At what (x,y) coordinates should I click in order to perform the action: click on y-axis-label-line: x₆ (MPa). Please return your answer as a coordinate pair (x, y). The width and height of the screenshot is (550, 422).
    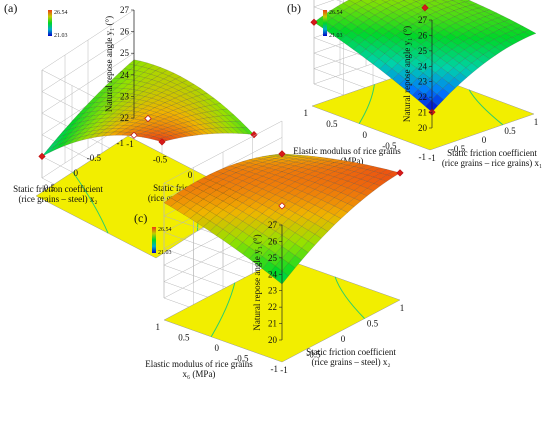
    Looking at the image, I should click on (199, 374).